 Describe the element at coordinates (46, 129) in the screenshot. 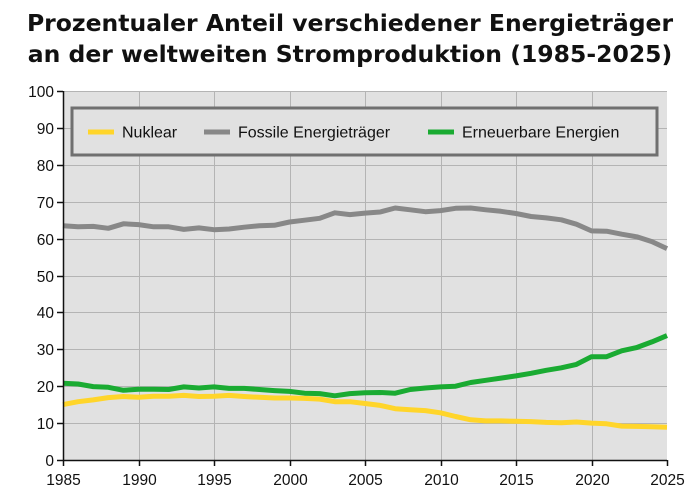

I see `y-tick-label: 90` at that location.